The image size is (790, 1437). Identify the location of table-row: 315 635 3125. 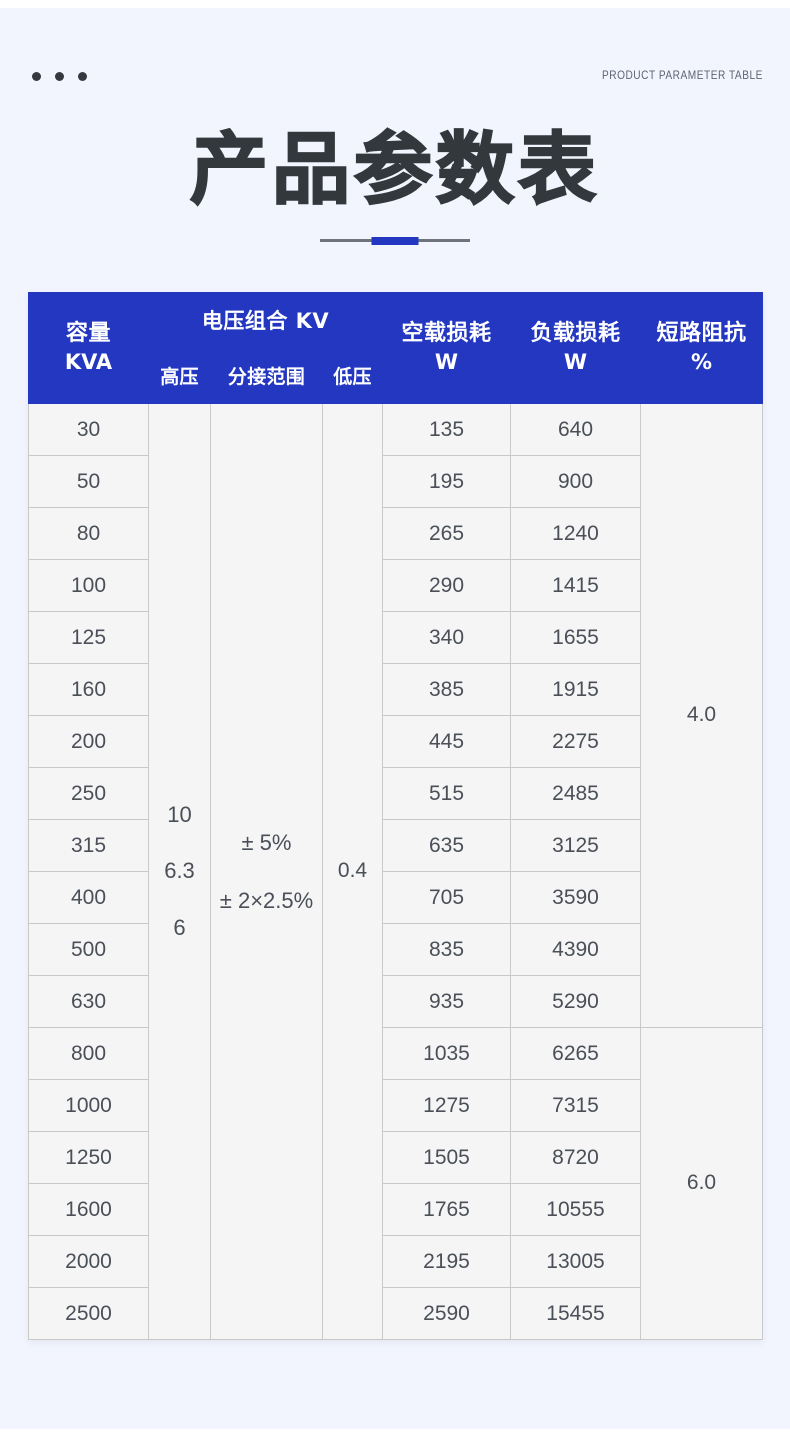
(395, 845).